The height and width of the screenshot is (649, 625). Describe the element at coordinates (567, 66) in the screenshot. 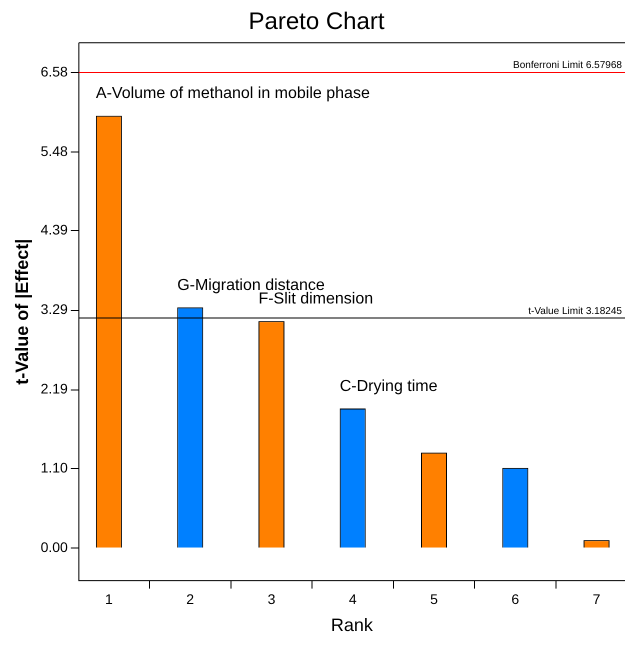

I see `ref-line-label: Bonferroni Limit 6.57968` at that location.